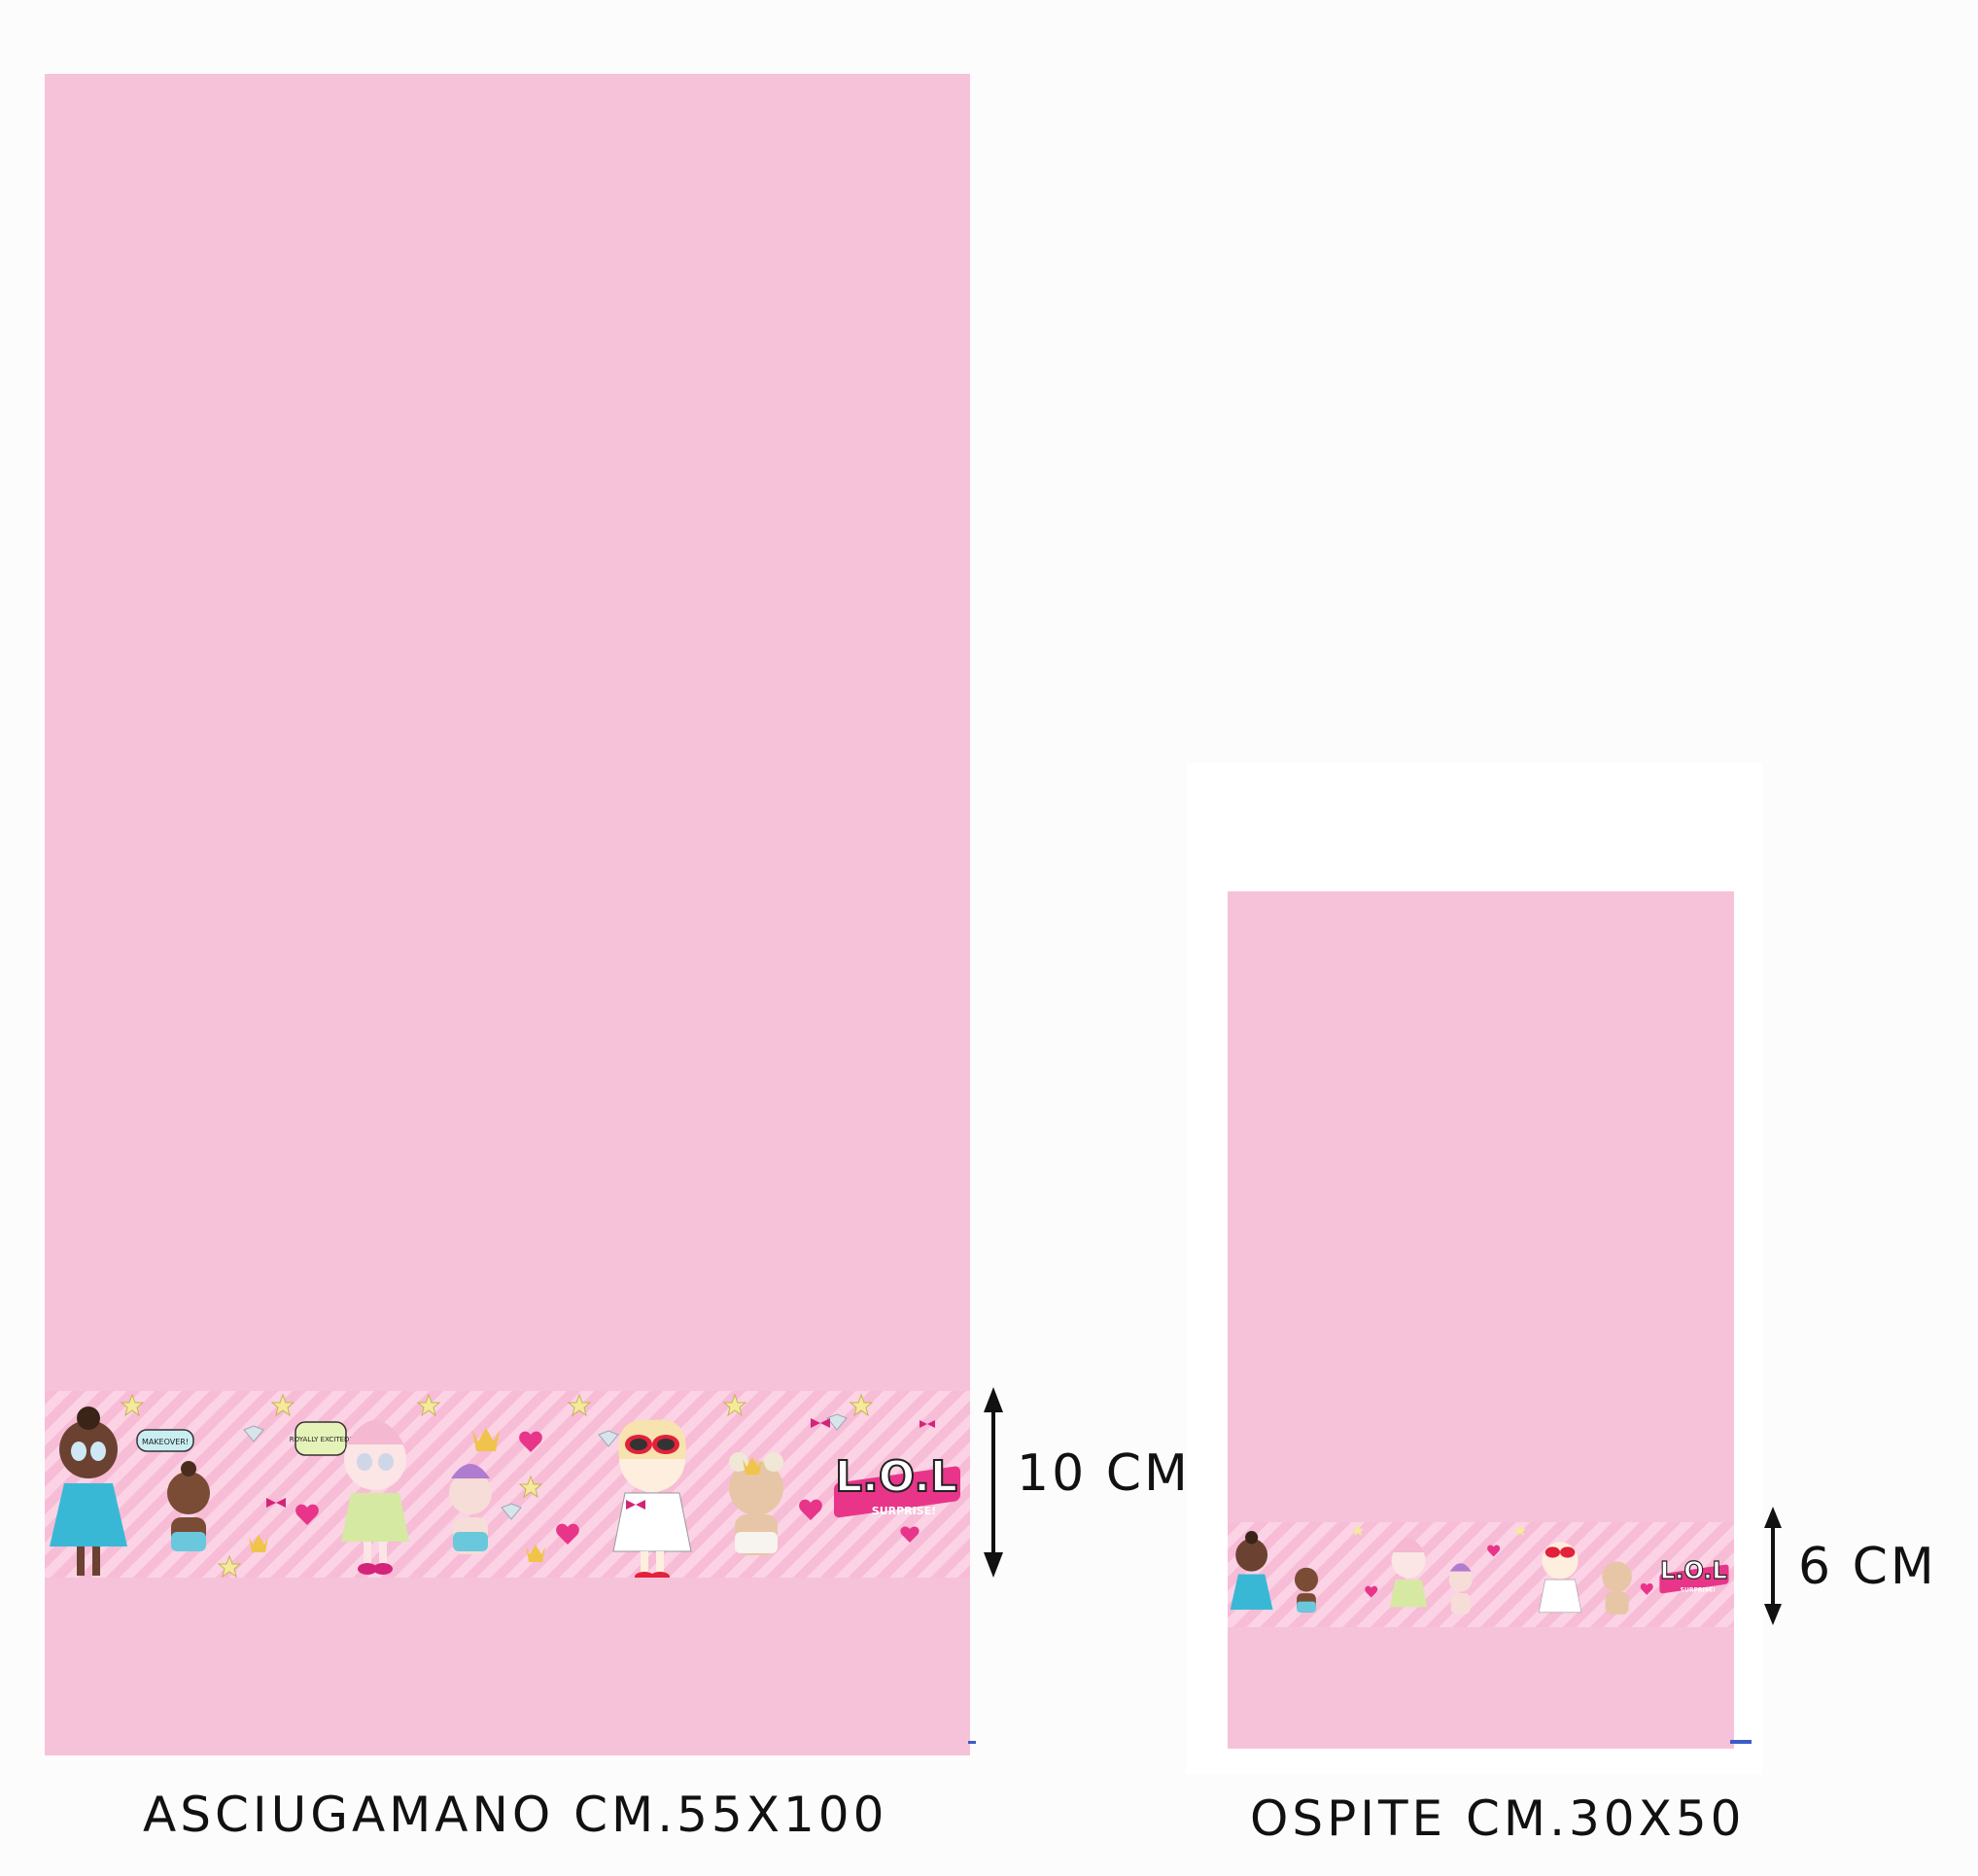  Describe the element at coordinates (1498, 1818) in the screenshot. I see `product-size-label: OSPITE CM.30X50` at that location.